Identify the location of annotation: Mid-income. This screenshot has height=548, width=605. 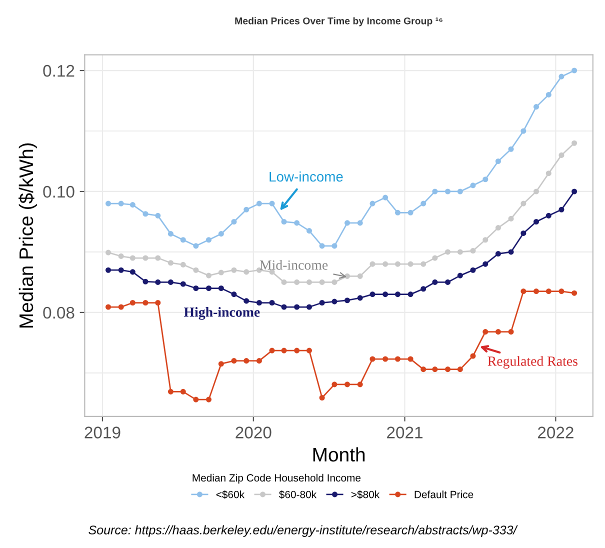
(294, 265).